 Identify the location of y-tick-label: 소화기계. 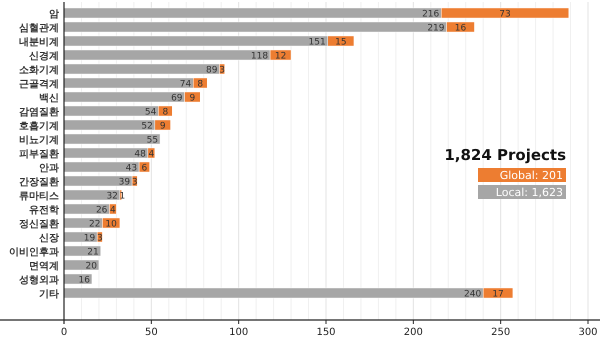
(39, 70).